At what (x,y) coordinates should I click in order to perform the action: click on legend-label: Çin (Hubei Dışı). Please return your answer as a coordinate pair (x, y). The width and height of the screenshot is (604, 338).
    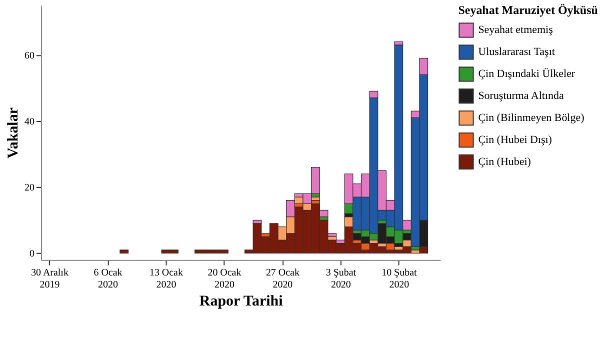
    Looking at the image, I should click on (515, 140).